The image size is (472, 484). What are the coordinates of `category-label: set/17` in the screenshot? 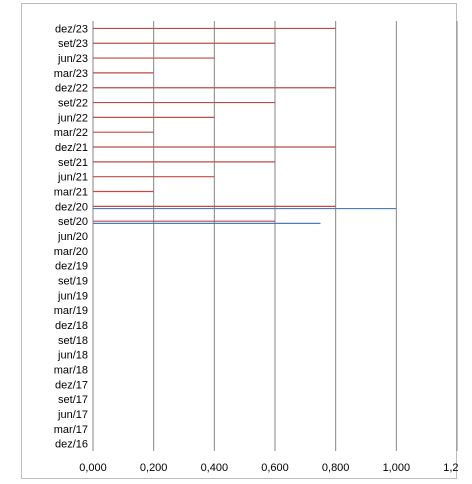 It's located at (73, 400).